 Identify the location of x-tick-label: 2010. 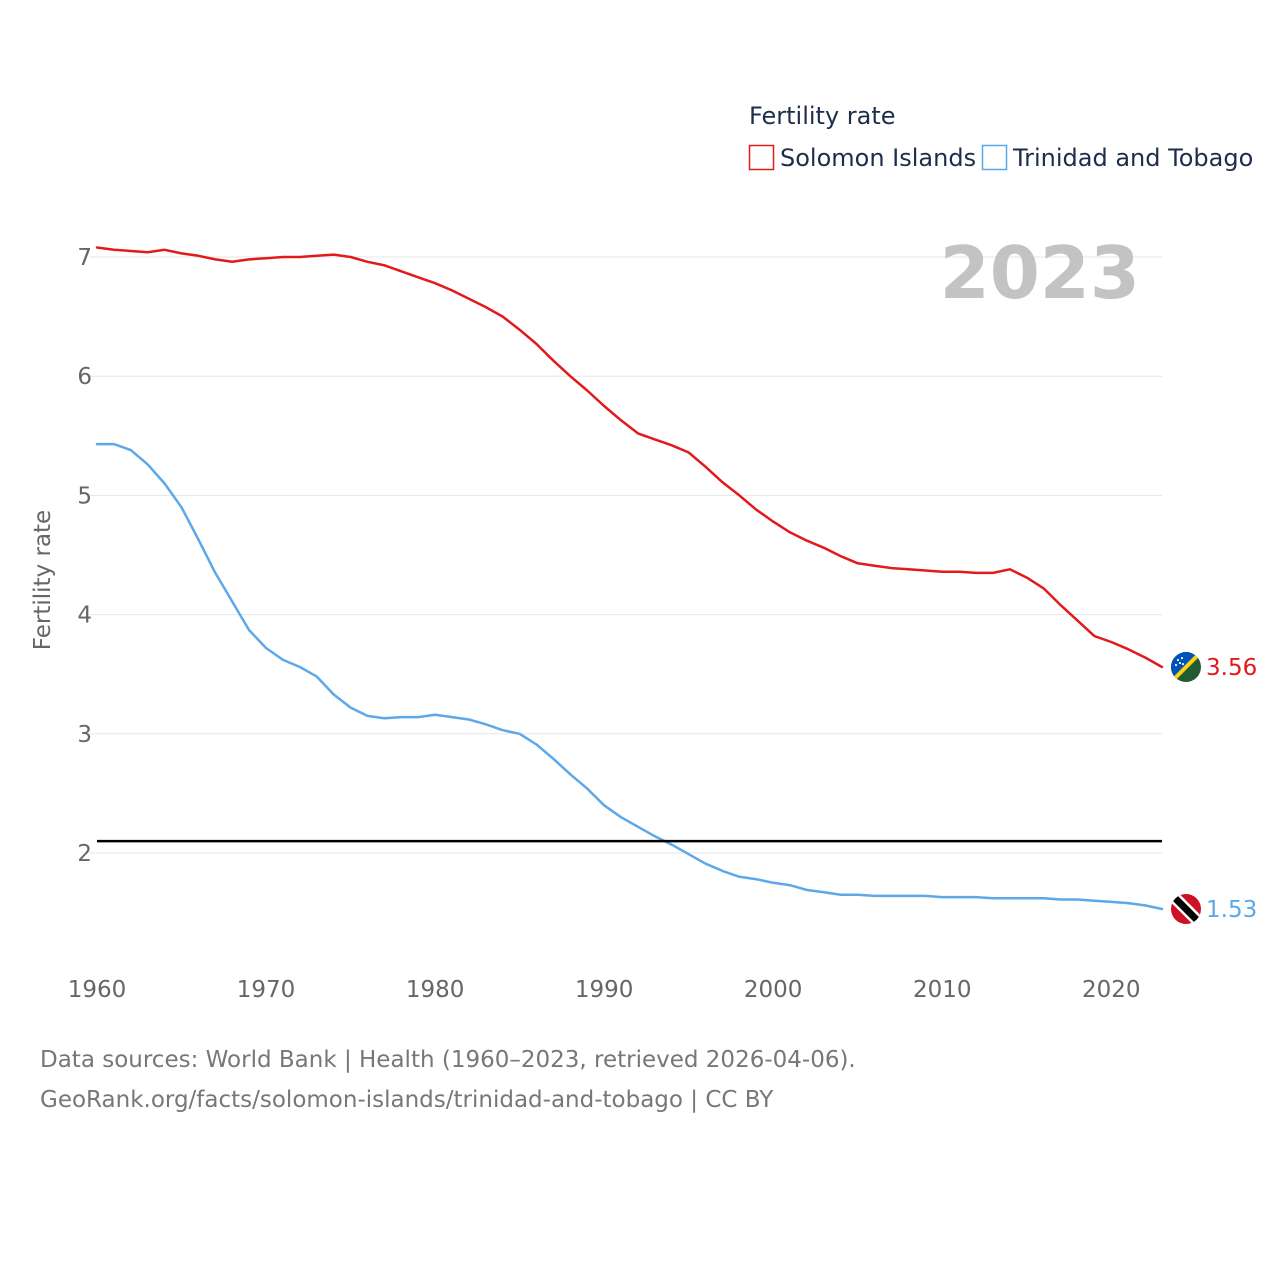
(942, 990).